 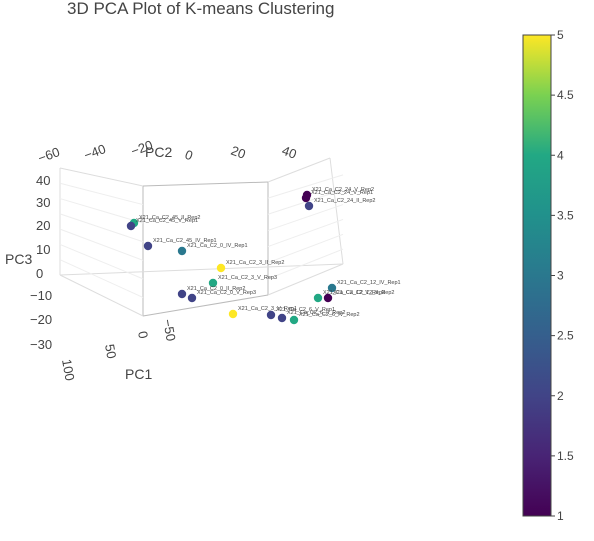 What do you see at coordinates (138, 374) in the screenshot?
I see `pc1-axis-title: PC1` at bounding box center [138, 374].